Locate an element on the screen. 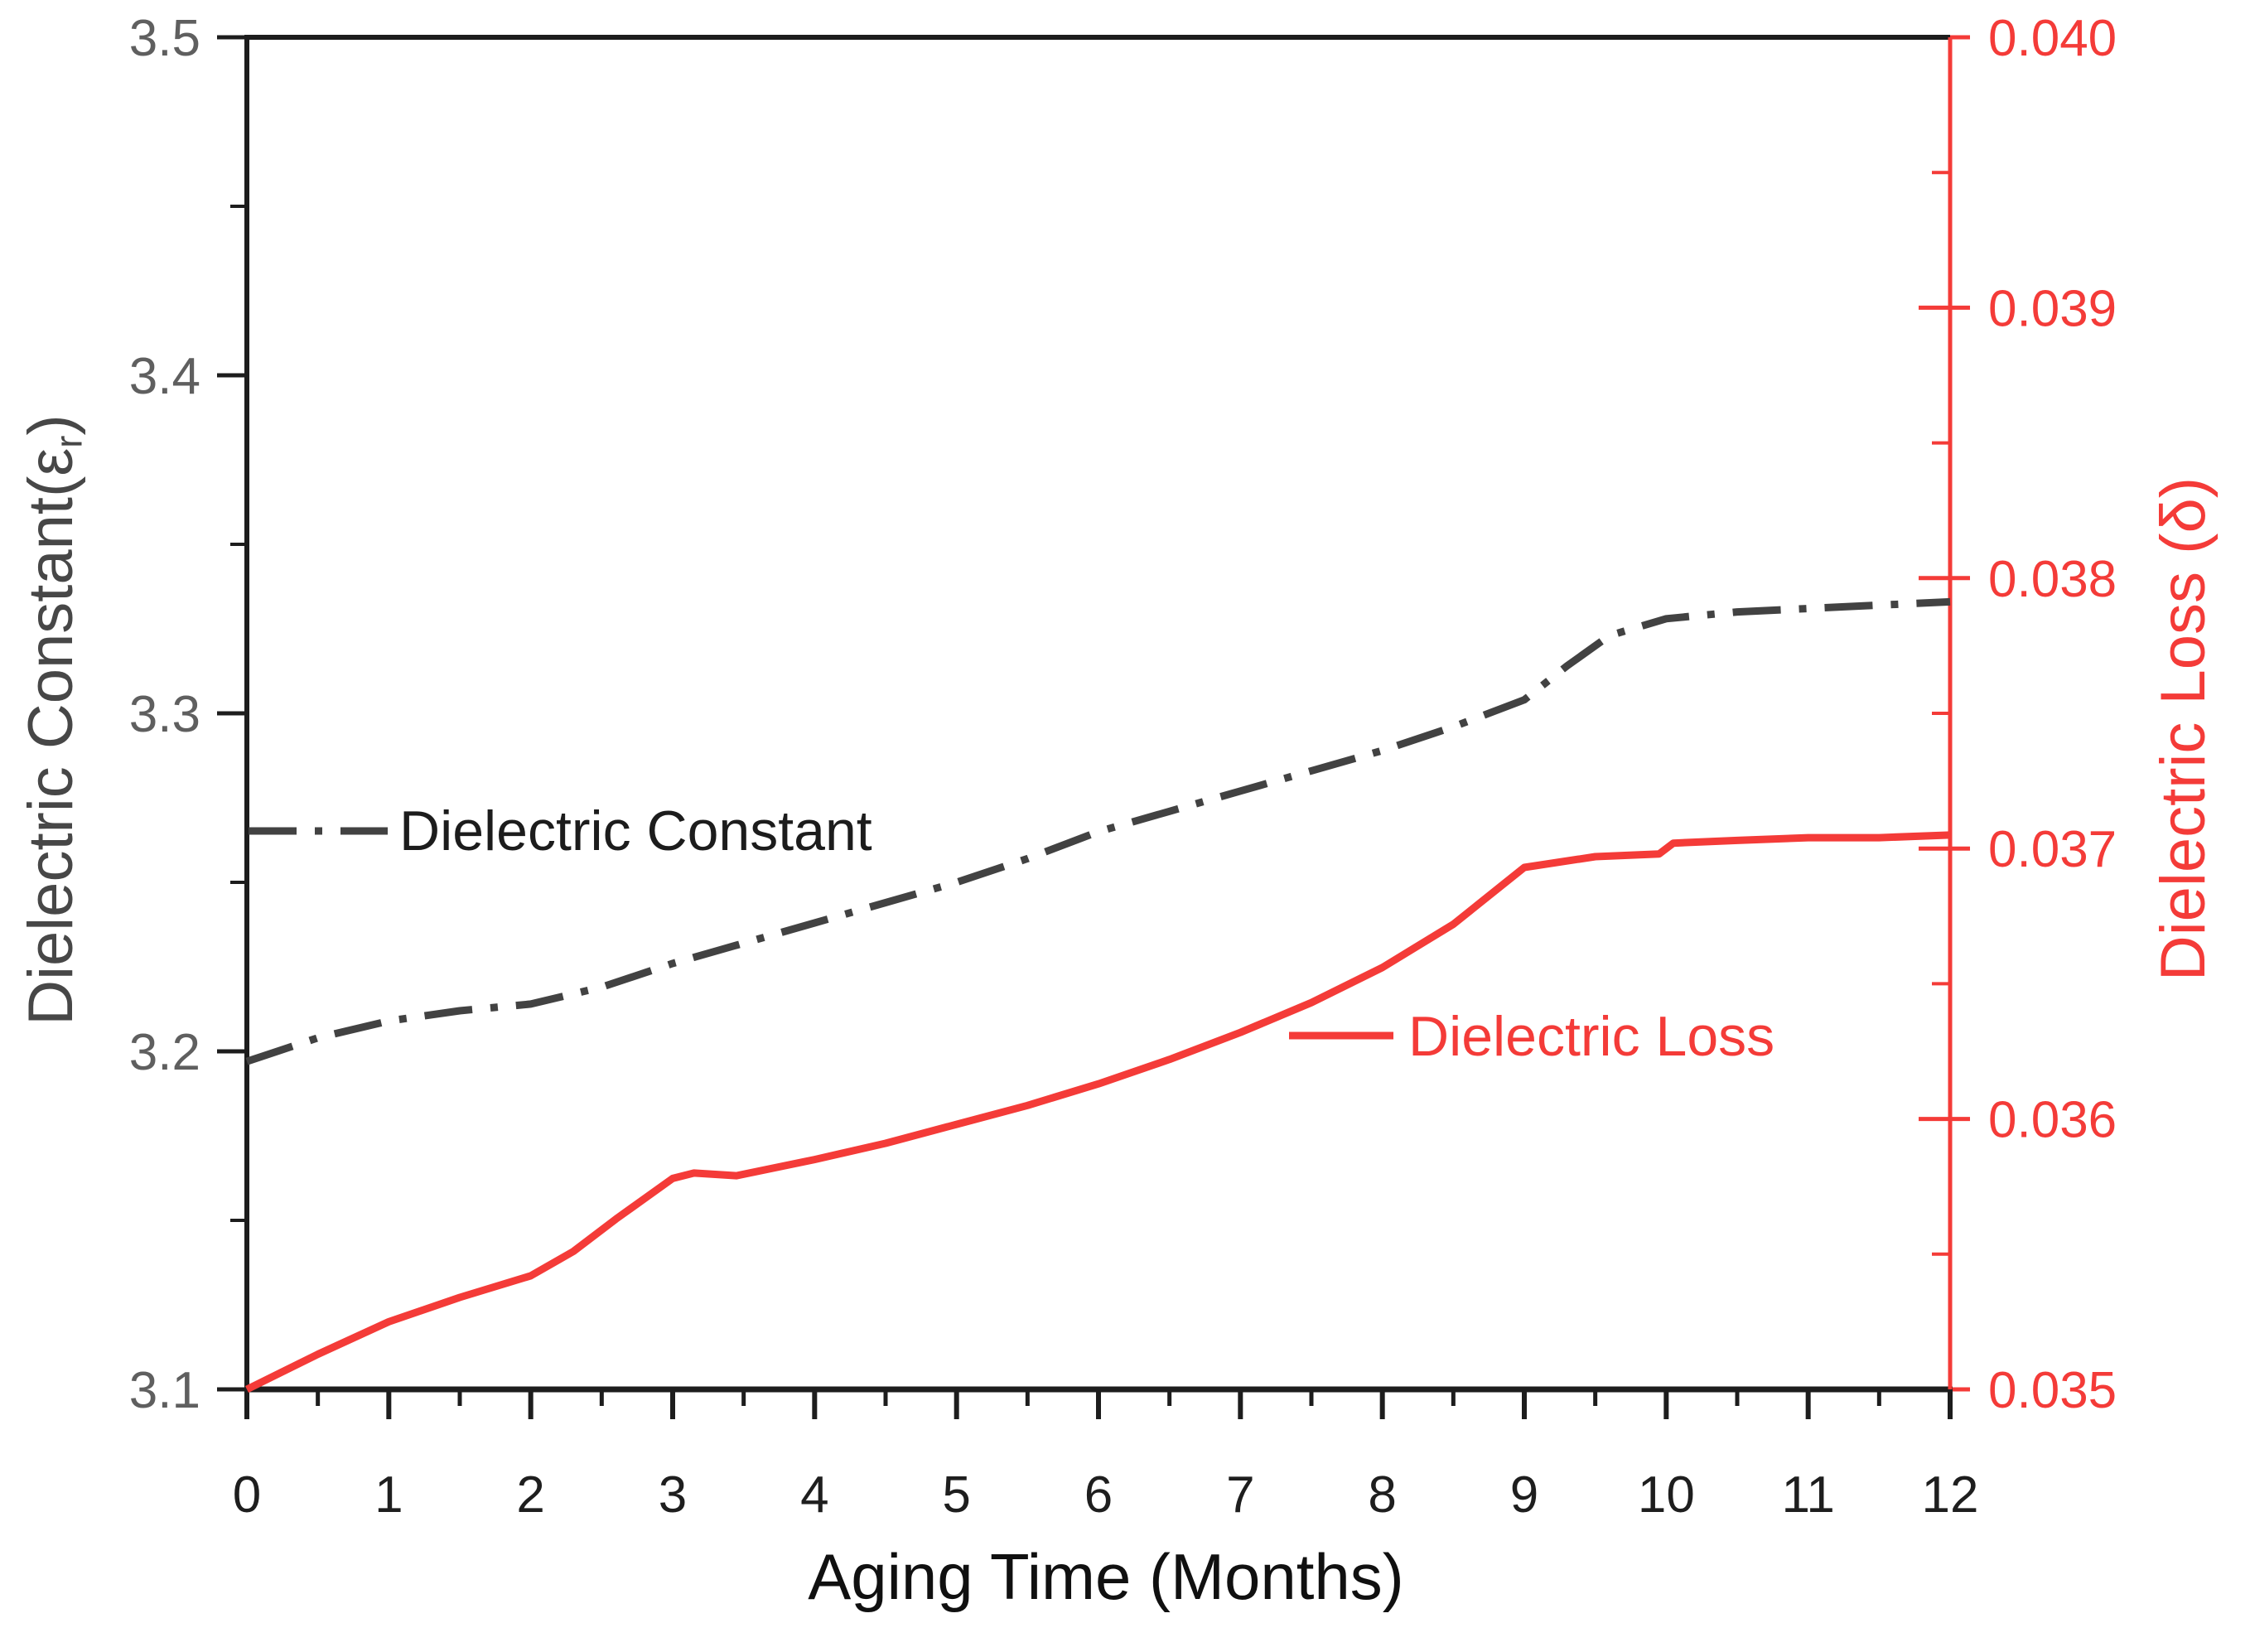 The image size is (2250, 1652). x-axis-tick-label: 8 is located at coordinates (1382, 1495).